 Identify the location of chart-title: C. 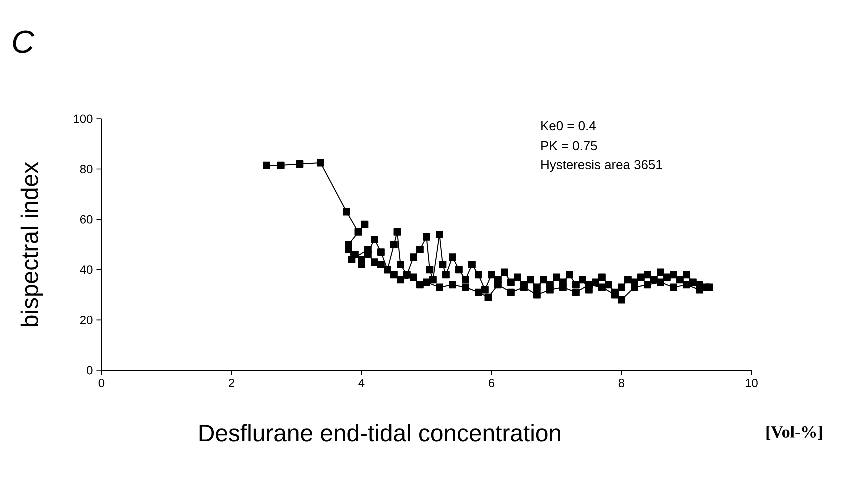
(24, 42).